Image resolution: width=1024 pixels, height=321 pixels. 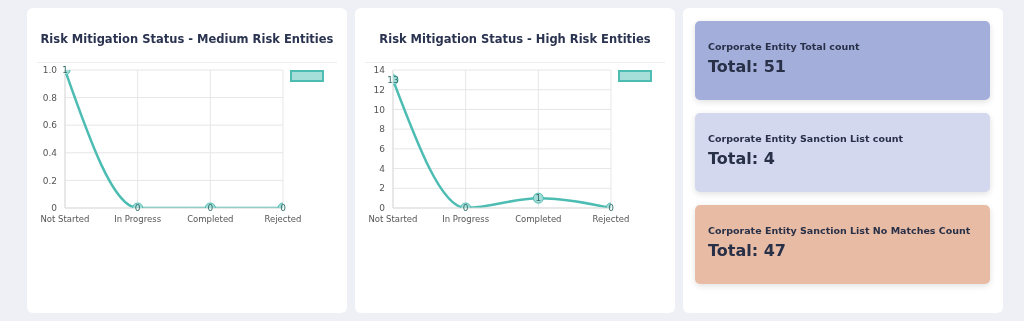 I want to click on text: Corporate Entity Total count, so click(x=784, y=46).